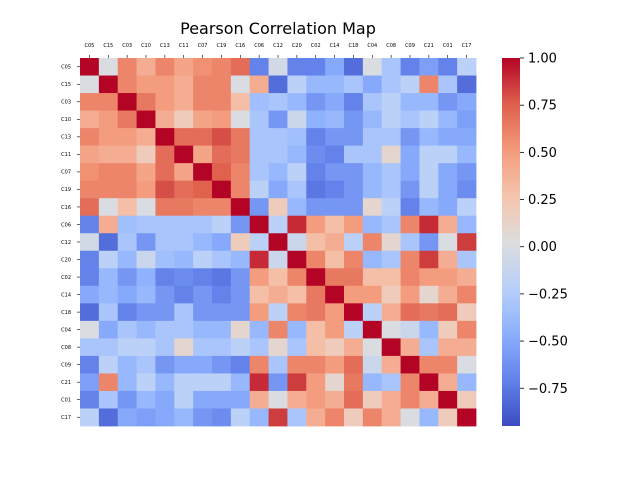 Image resolution: width=640 pixels, height=480 pixels. What do you see at coordinates (66, 295) in the screenshot?
I see `y-tick-label: C14` at bounding box center [66, 295].